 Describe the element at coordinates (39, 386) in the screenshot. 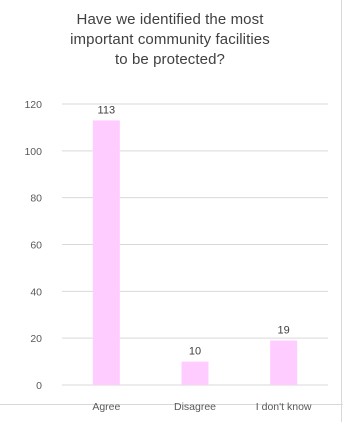

I see `y-tick-label-0: 0` at that location.